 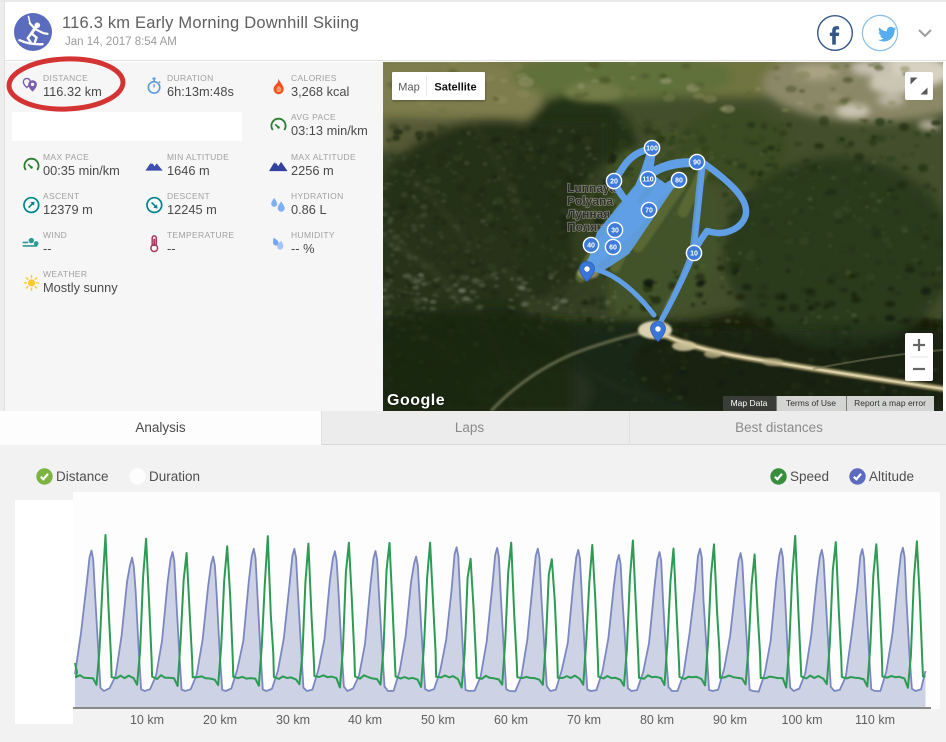 What do you see at coordinates (811, 403) in the screenshot?
I see `svg-text: Terms of Use` at bounding box center [811, 403].